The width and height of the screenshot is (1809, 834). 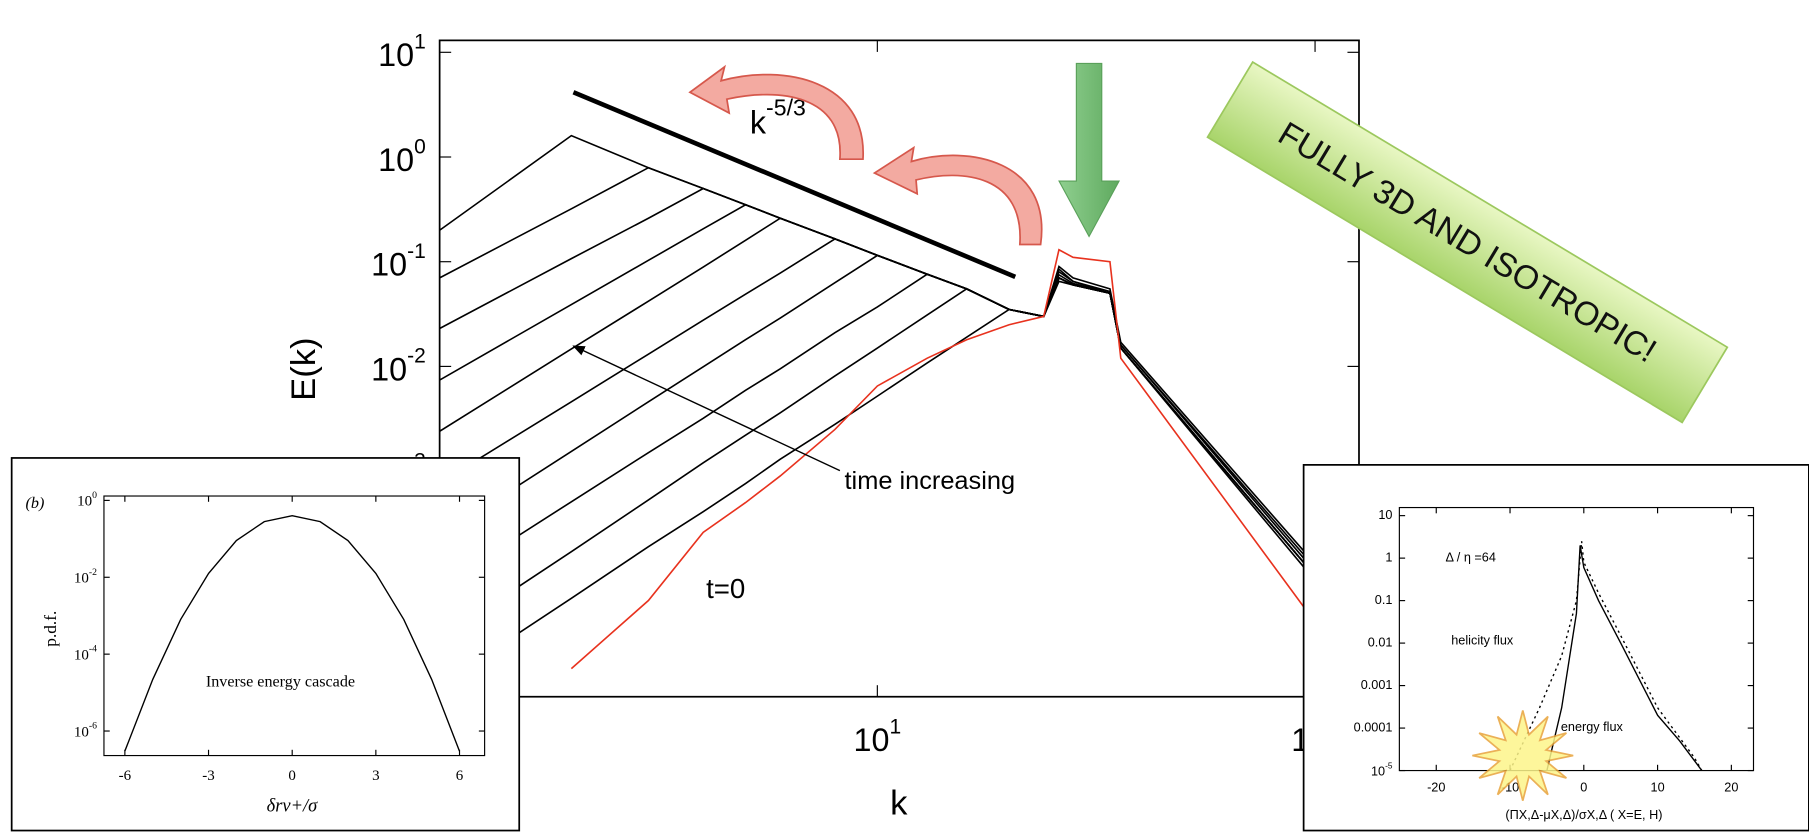 I want to click on y-tick-label: 10⁻⁶, so click(x=85, y=731).